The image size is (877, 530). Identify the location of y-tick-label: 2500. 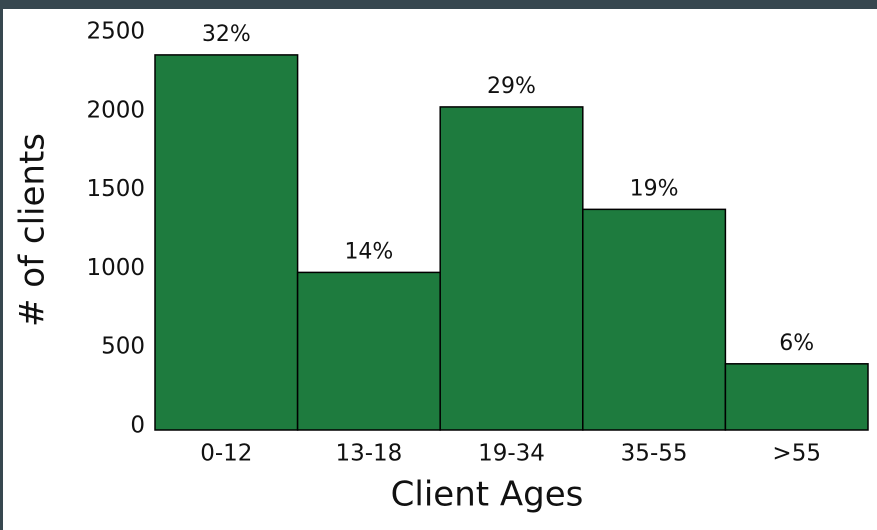
(115, 32).